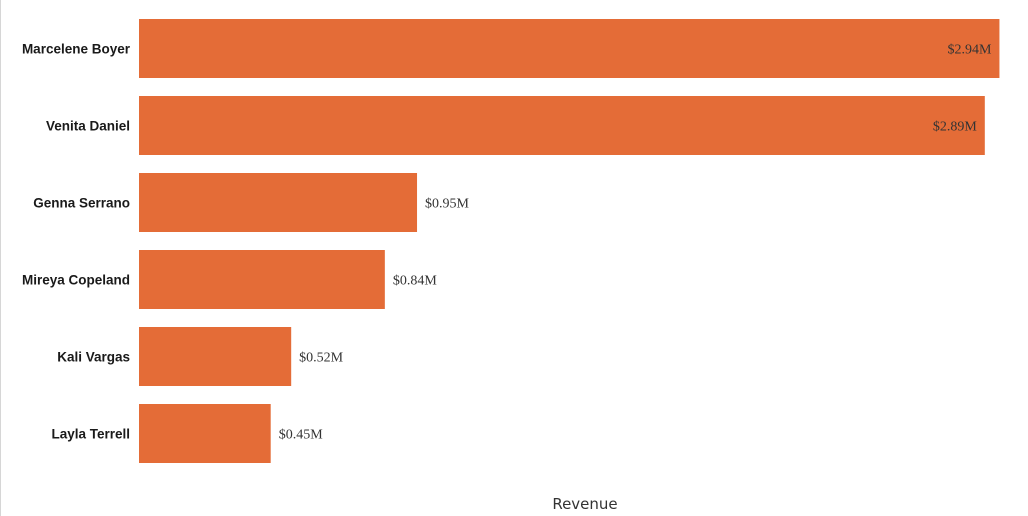 The image size is (1028, 516). Describe the element at coordinates (321, 358) in the screenshot. I see `value-label-4: $0.52M` at that location.